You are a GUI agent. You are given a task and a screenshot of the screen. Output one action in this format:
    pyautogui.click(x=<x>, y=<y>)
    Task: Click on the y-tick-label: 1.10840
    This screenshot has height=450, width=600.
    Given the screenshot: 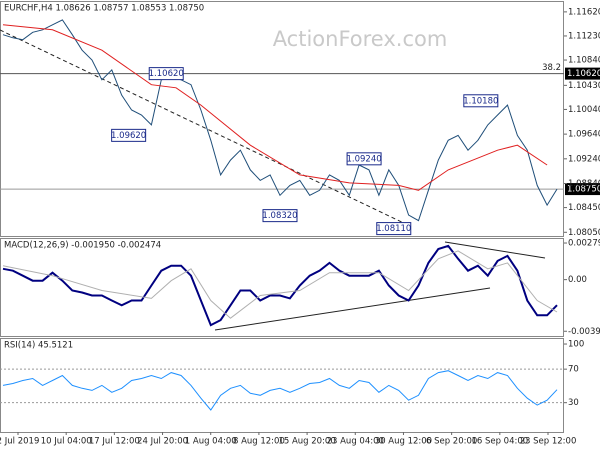 What is the action you would take?
    pyautogui.click(x=584, y=61)
    